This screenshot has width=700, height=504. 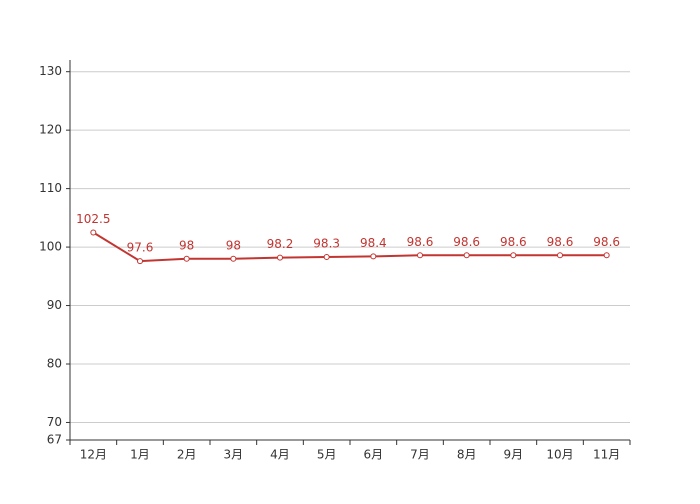 What do you see at coordinates (234, 455) in the screenshot?
I see `x-tick-label: 3月` at bounding box center [234, 455].